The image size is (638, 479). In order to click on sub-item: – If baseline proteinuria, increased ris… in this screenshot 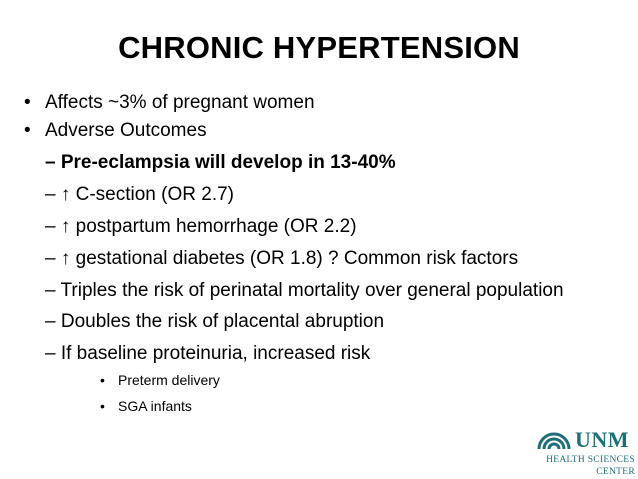, I will do `click(208, 353)`.